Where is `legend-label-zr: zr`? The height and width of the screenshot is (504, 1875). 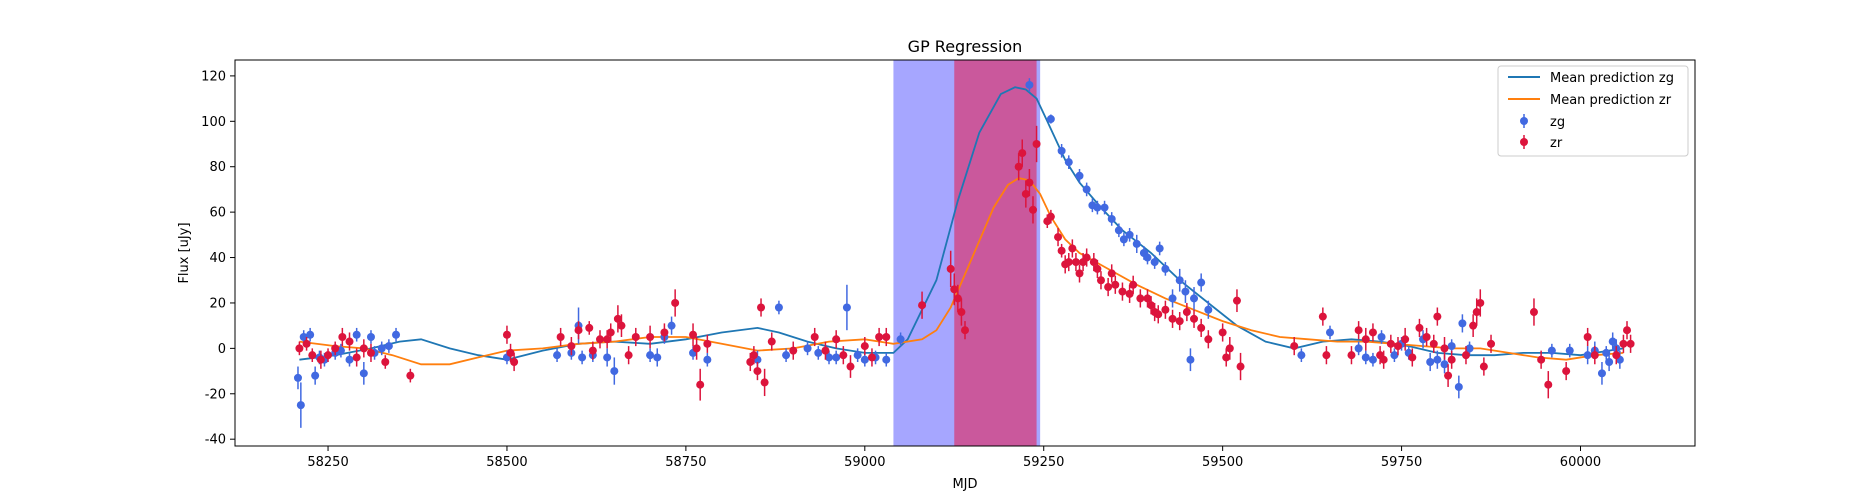 legend-label-zr: zr is located at coordinates (1556, 143).